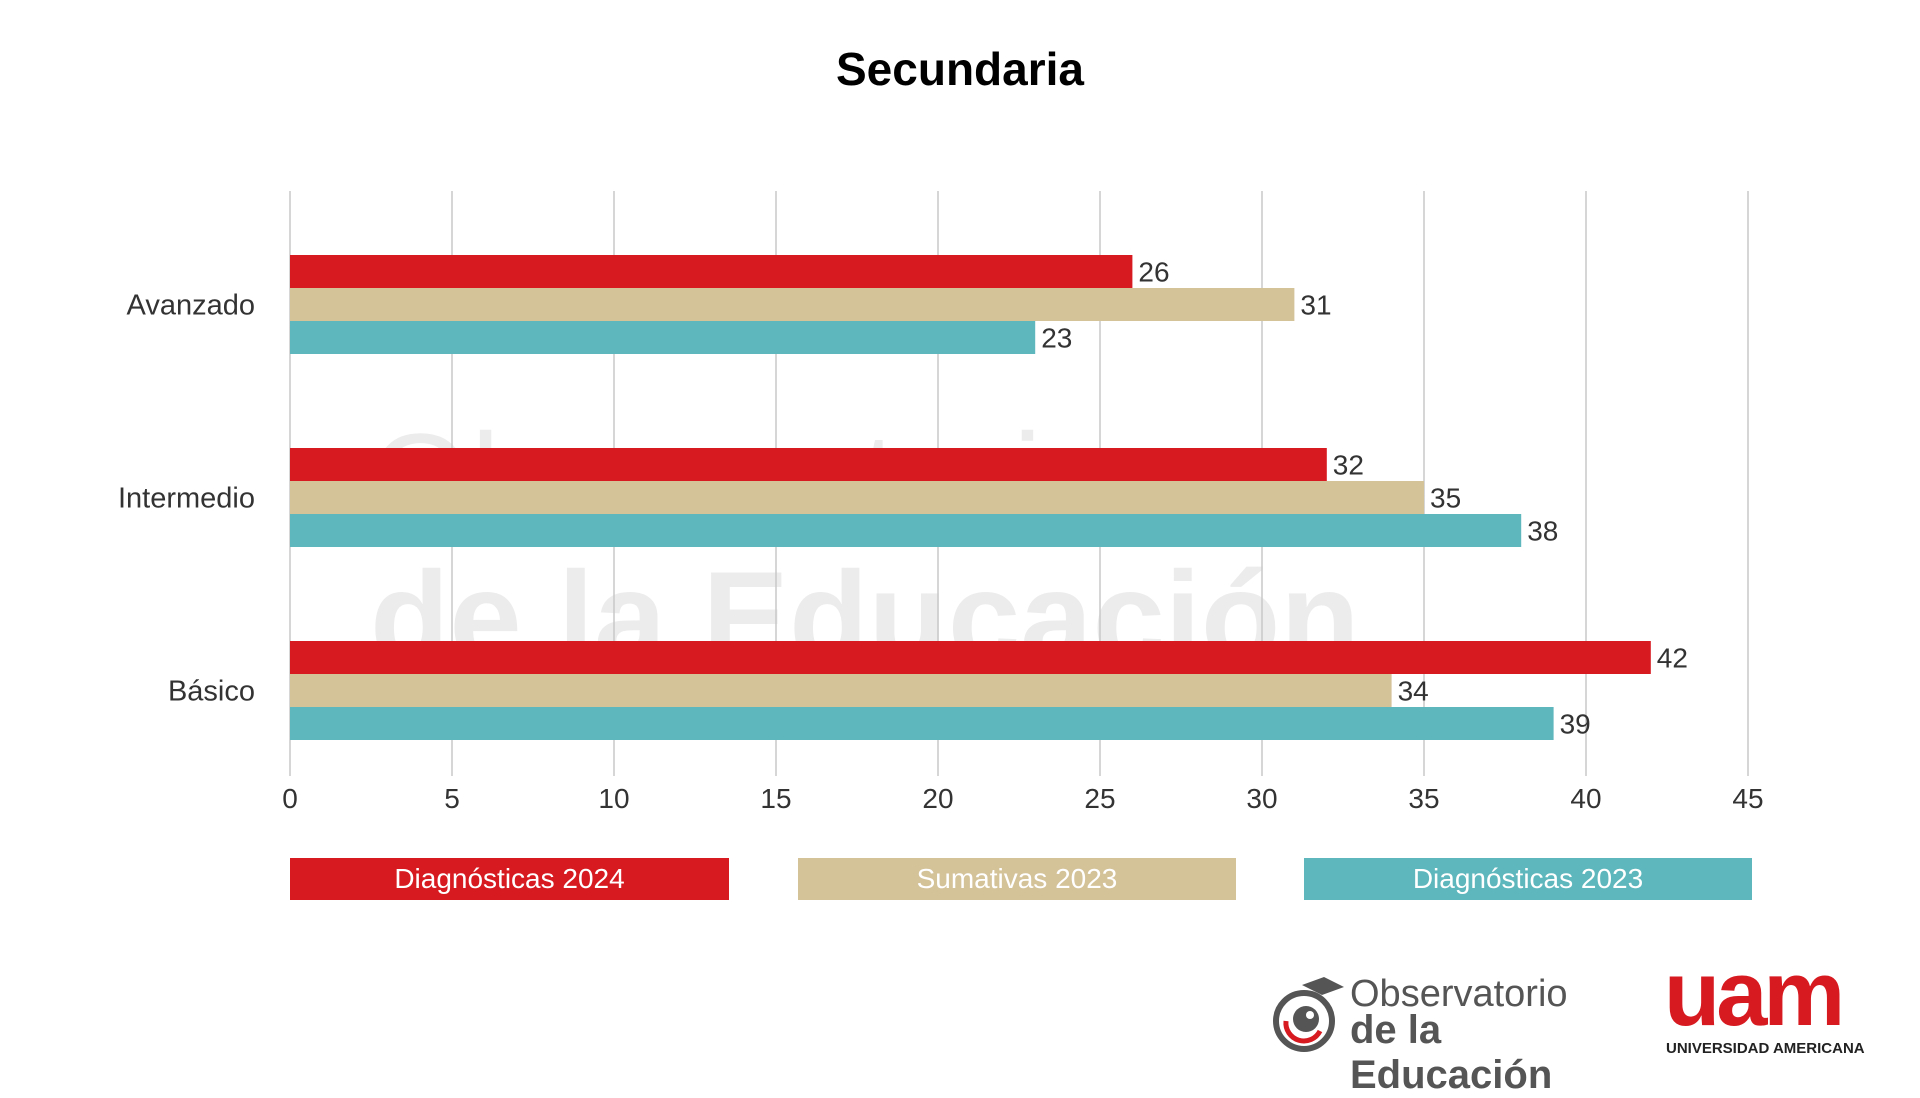  Describe the element at coordinates (1413, 691) in the screenshot. I see `data-label: 34` at that location.